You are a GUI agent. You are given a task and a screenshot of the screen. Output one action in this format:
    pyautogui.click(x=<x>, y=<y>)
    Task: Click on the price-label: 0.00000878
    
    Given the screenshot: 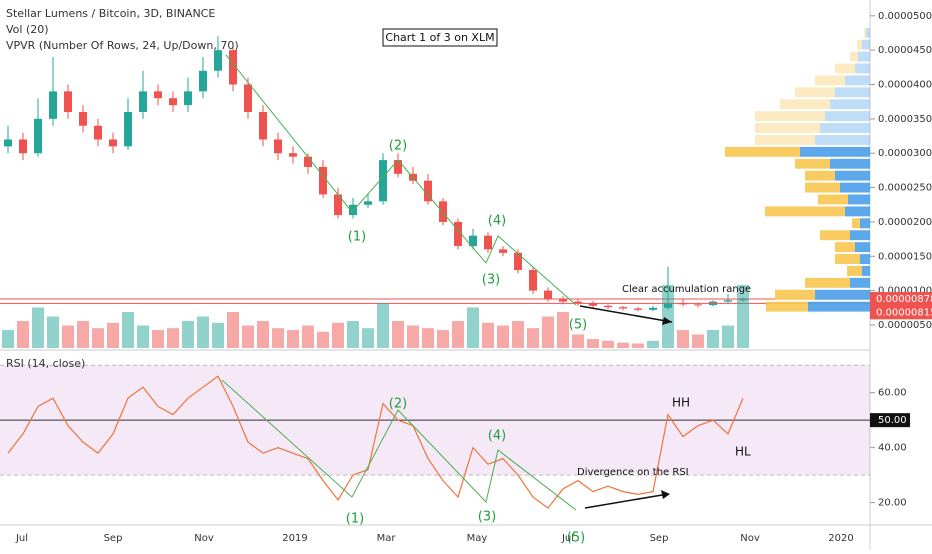 What is the action you would take?
    pyautogui.click(x=904, y=299)
    